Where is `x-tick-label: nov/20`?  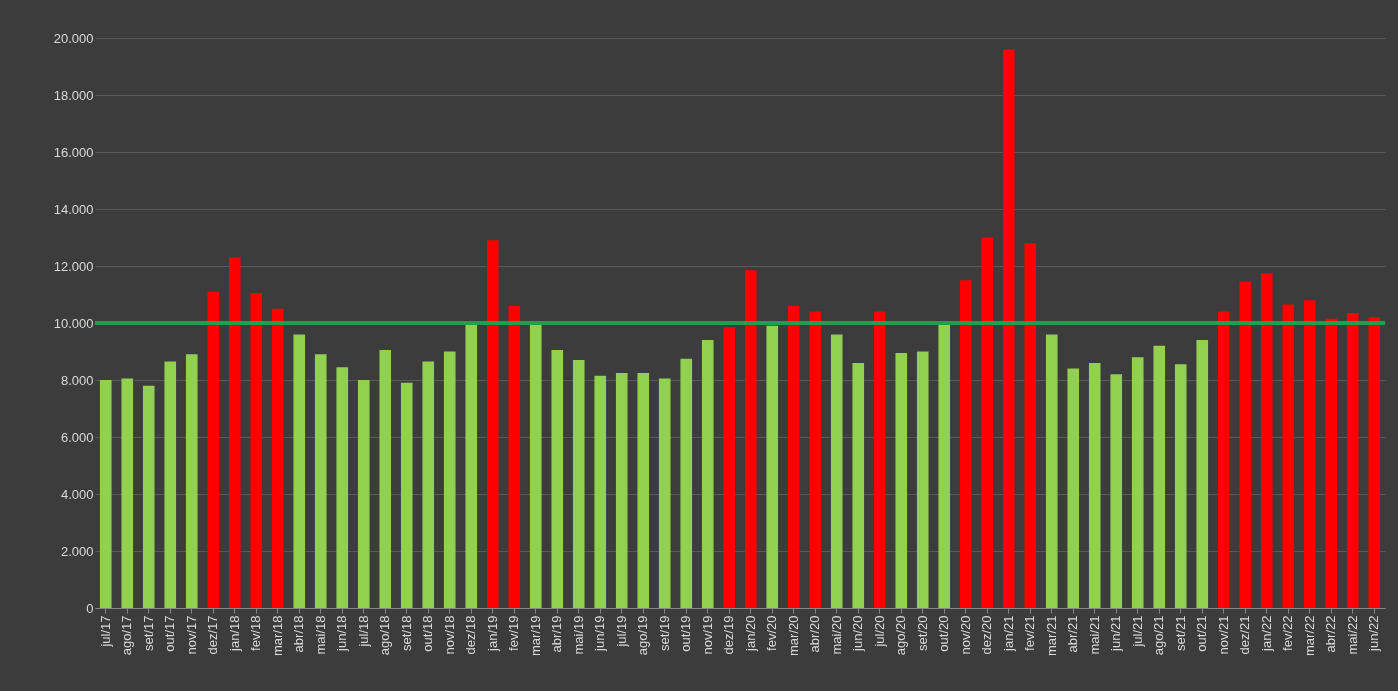 x-tick-label: nov/20 is located at coordinates (965, 635).